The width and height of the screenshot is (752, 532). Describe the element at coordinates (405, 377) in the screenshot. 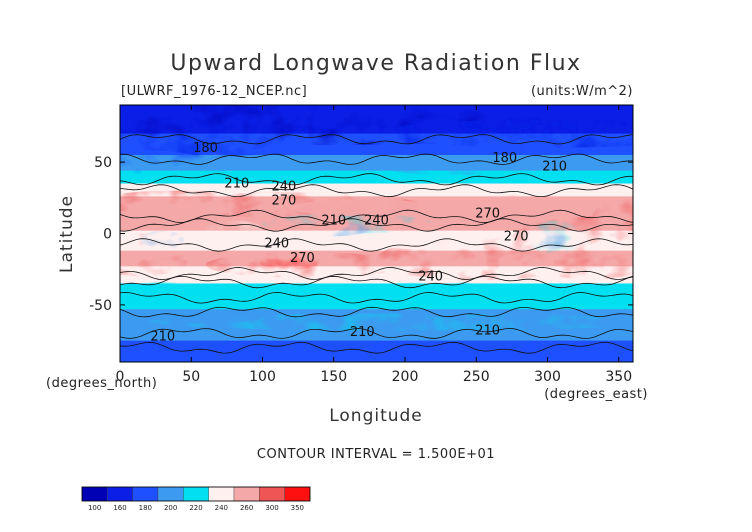

I see `x-tick-label: 200` at that location.